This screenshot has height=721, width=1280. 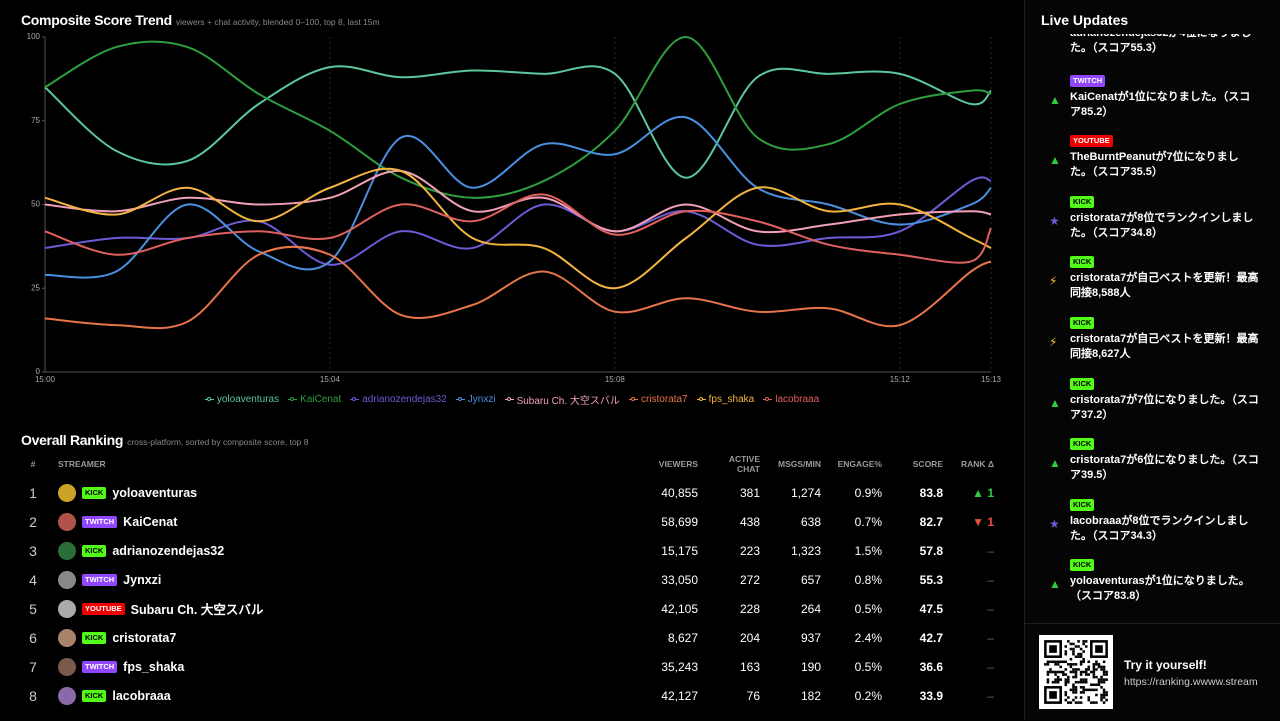 What do you see at coordinates (35, 120) in the screenshot?
I see `y-tick-label: 75` at bounding box center [35, 120].